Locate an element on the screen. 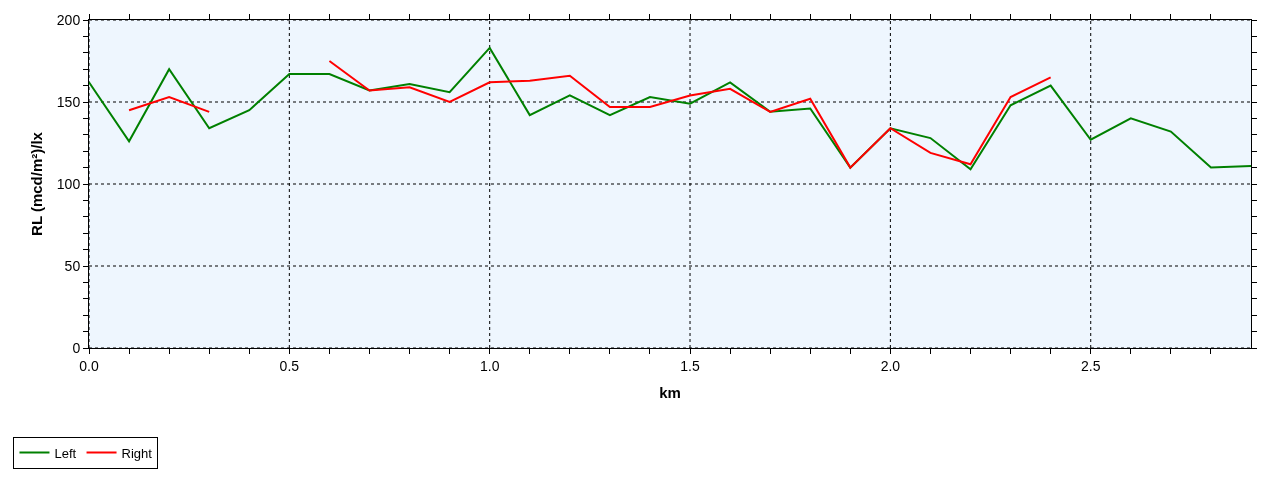 This screenshot has width=1280, height=480. y-tick-label: 100 is located at coordinates (68, 183).